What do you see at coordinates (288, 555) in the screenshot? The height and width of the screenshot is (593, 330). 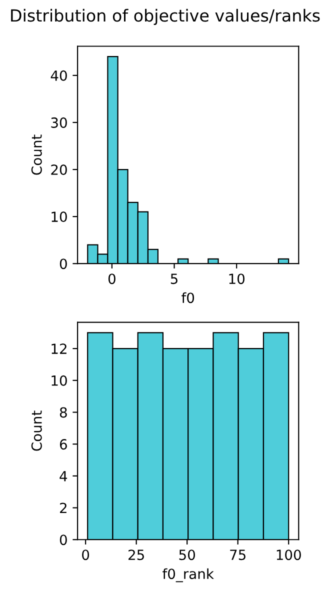 I see `x-tick-label: 100` at bounding box center [288, 555].